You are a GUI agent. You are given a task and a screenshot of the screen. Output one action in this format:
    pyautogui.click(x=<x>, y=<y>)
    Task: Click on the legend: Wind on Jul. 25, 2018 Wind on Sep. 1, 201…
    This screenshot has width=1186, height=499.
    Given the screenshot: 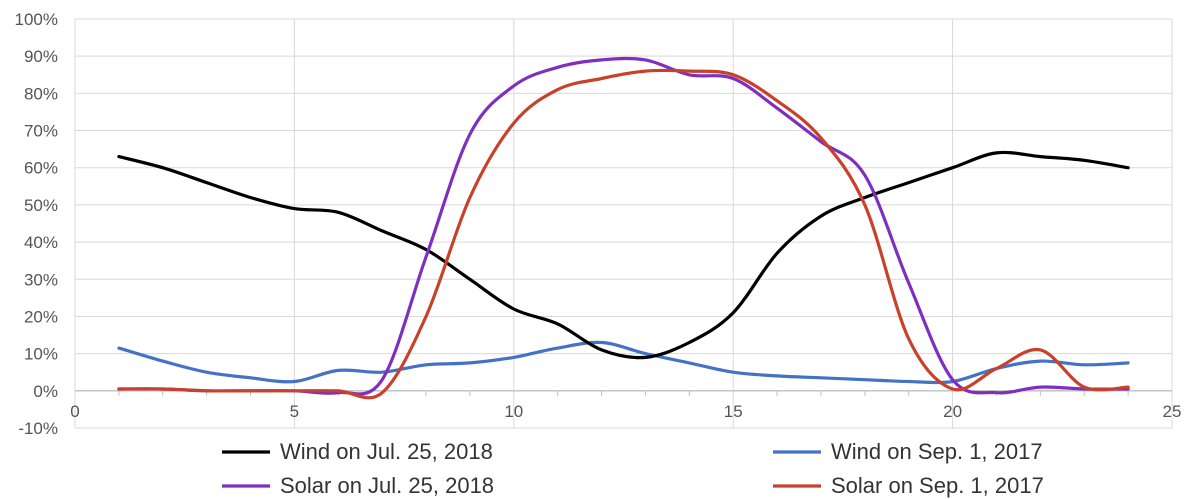 What is the action you would take?
    pyautogui.click(x=633, y=468)
    